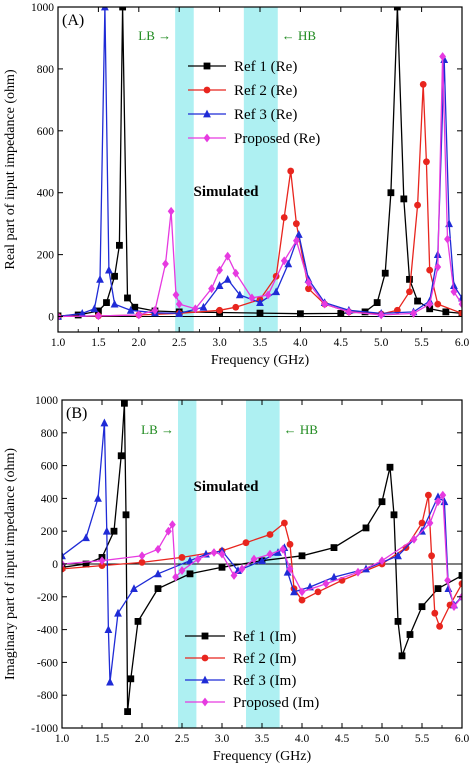 This screenshot has width=474, height=777. I want to click on y-tick-label: 0, so click(55, 565).